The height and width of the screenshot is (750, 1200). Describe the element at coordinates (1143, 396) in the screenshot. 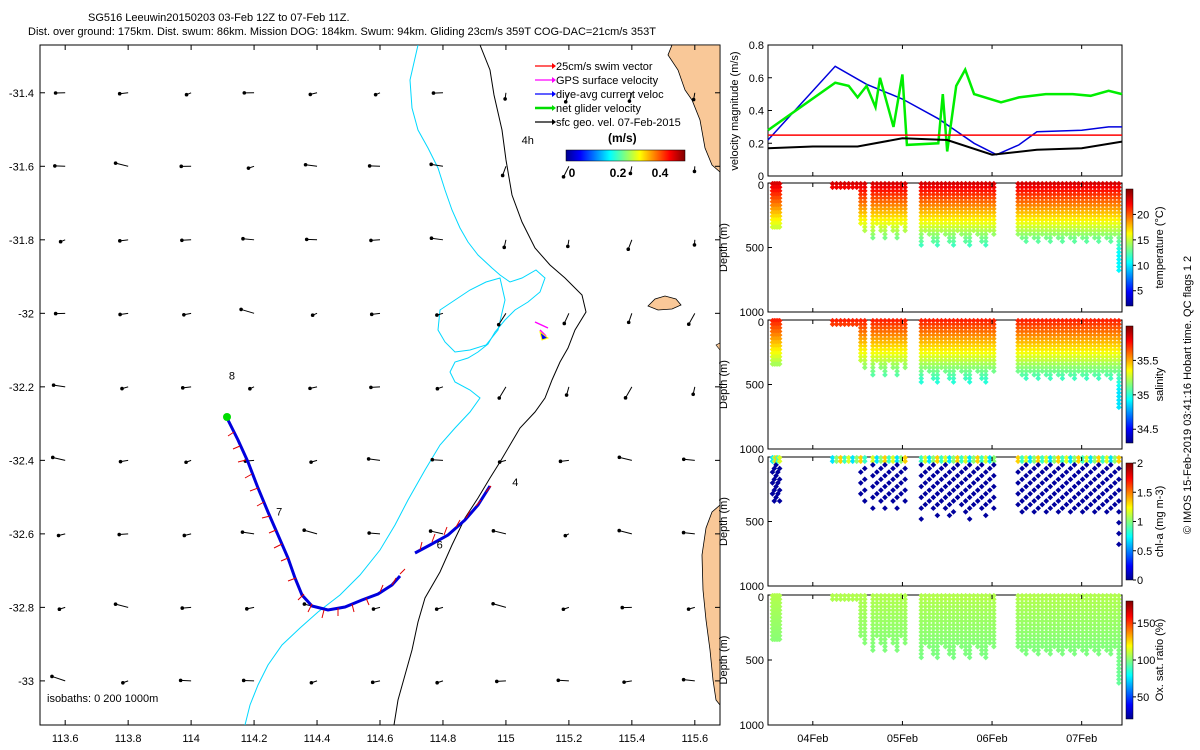

I see `profile-colorbar-tick-label: 35` at that location.